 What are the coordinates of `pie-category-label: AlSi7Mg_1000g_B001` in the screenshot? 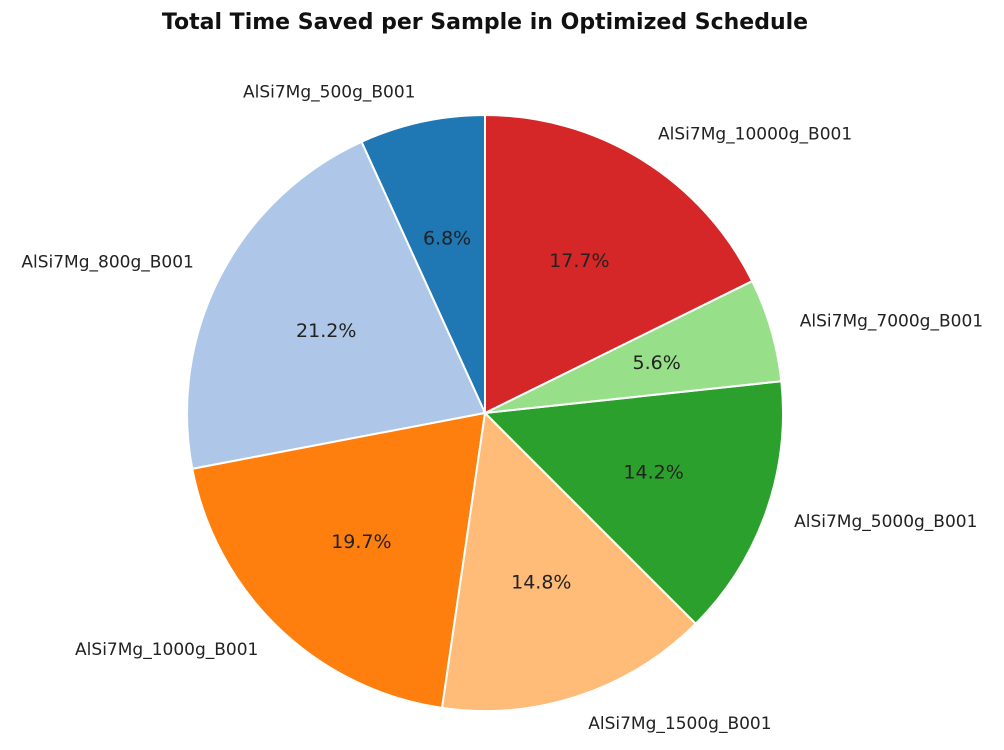 It's located at (166, 650).